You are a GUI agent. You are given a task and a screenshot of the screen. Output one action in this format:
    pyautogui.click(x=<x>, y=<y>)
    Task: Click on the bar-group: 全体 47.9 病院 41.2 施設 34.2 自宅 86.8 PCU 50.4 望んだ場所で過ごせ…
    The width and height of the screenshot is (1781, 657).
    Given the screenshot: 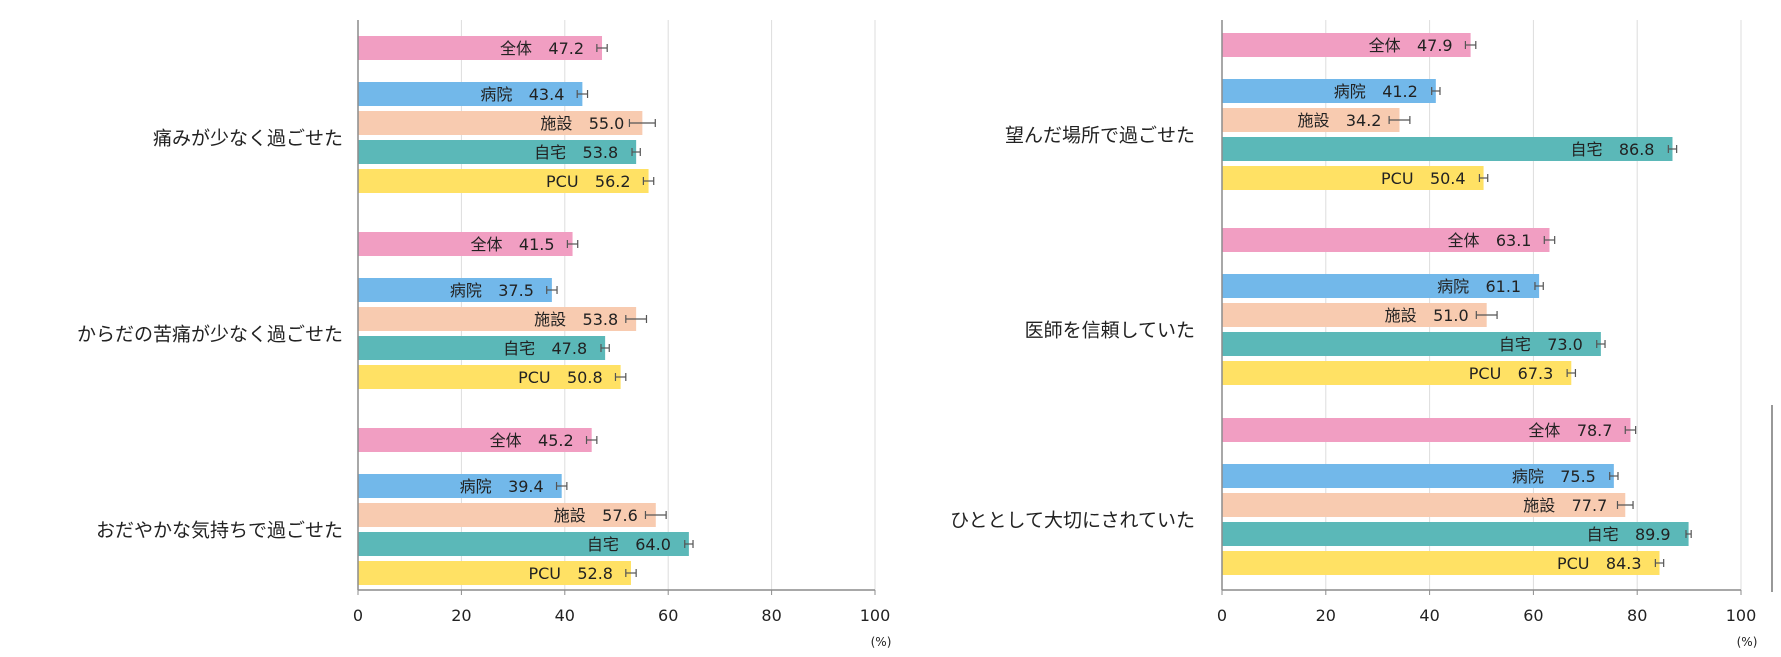 What is the action you would take?
    pyautogui.click(x=1341, y=111)
    